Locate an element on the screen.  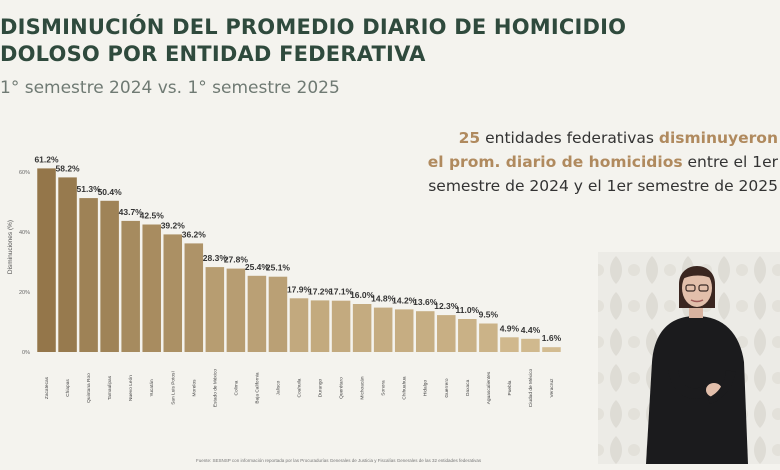
bar-value-label: 50.4% is located at coordinates (110, 192).